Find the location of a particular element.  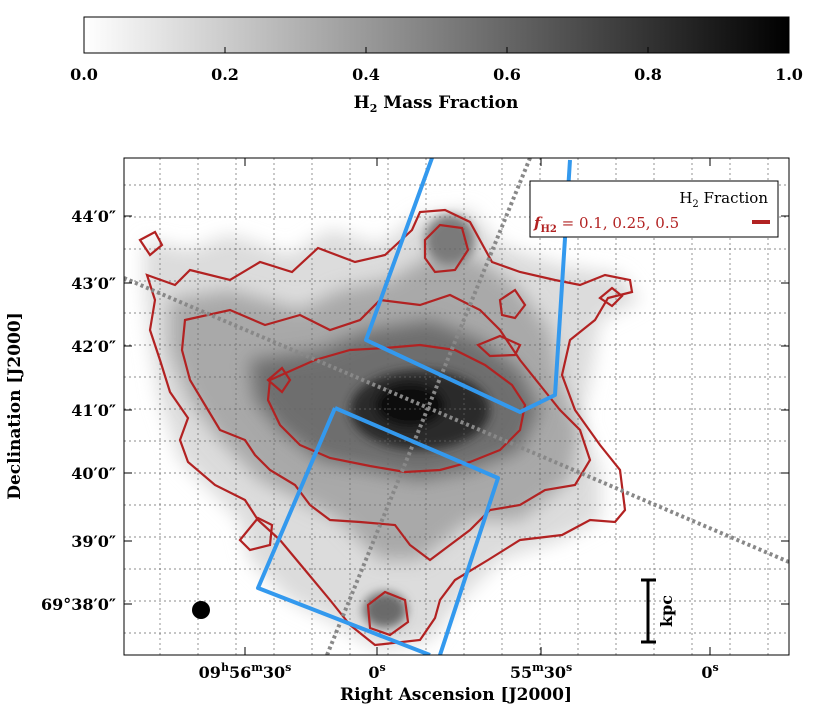

contour-0.5-main is located at coordinates (396, 408).